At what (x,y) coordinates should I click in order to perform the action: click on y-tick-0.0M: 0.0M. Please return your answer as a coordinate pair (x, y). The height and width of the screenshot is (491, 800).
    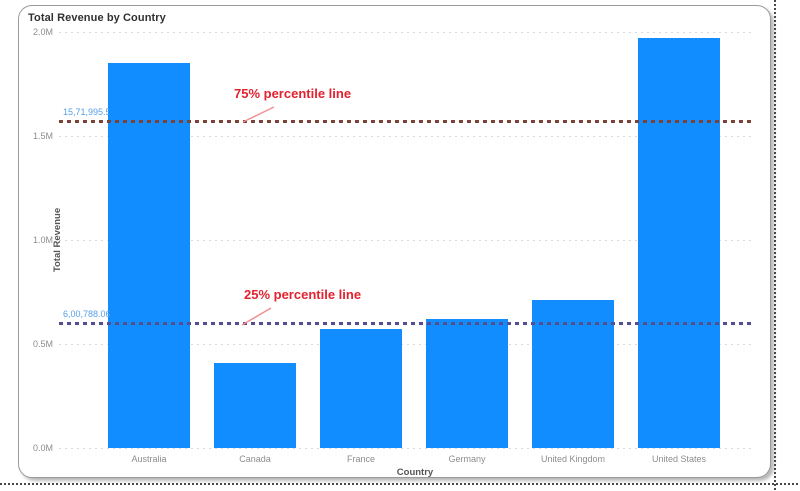
    Looking at the image, I should click on (42, 448).